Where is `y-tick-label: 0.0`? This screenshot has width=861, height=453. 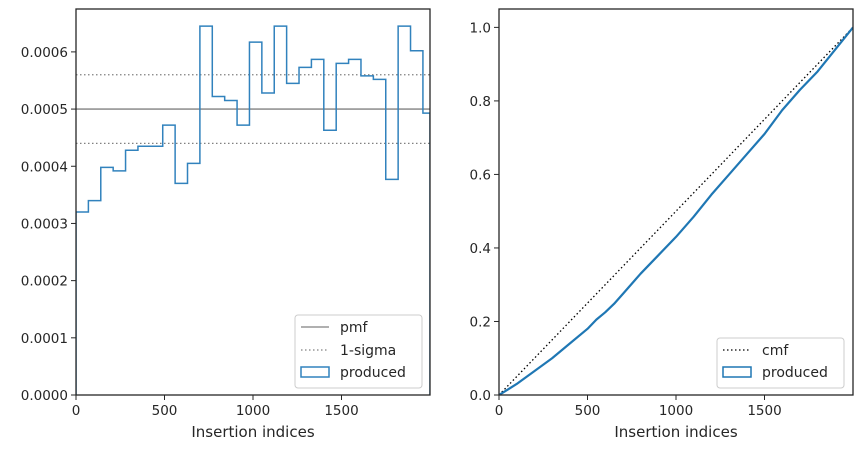 y-tick-label: 0.0 is located at coordinates (480, 396).